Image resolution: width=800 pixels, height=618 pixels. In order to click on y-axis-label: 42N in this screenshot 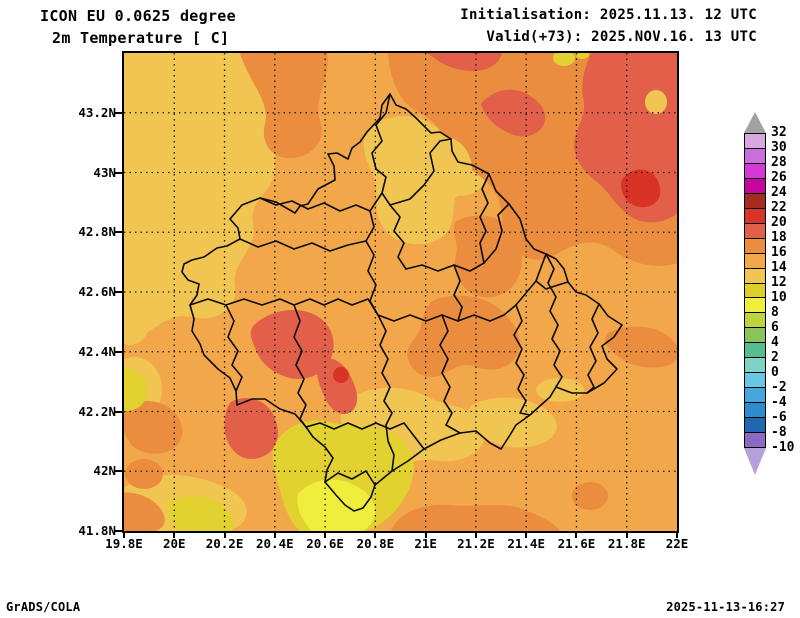, I will do `click(104, 471)`.